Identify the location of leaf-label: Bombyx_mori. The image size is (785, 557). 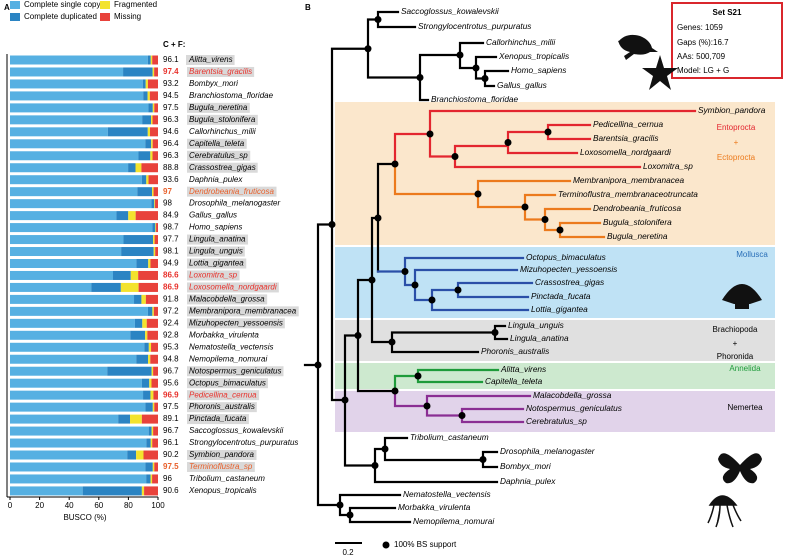
(526, 466).